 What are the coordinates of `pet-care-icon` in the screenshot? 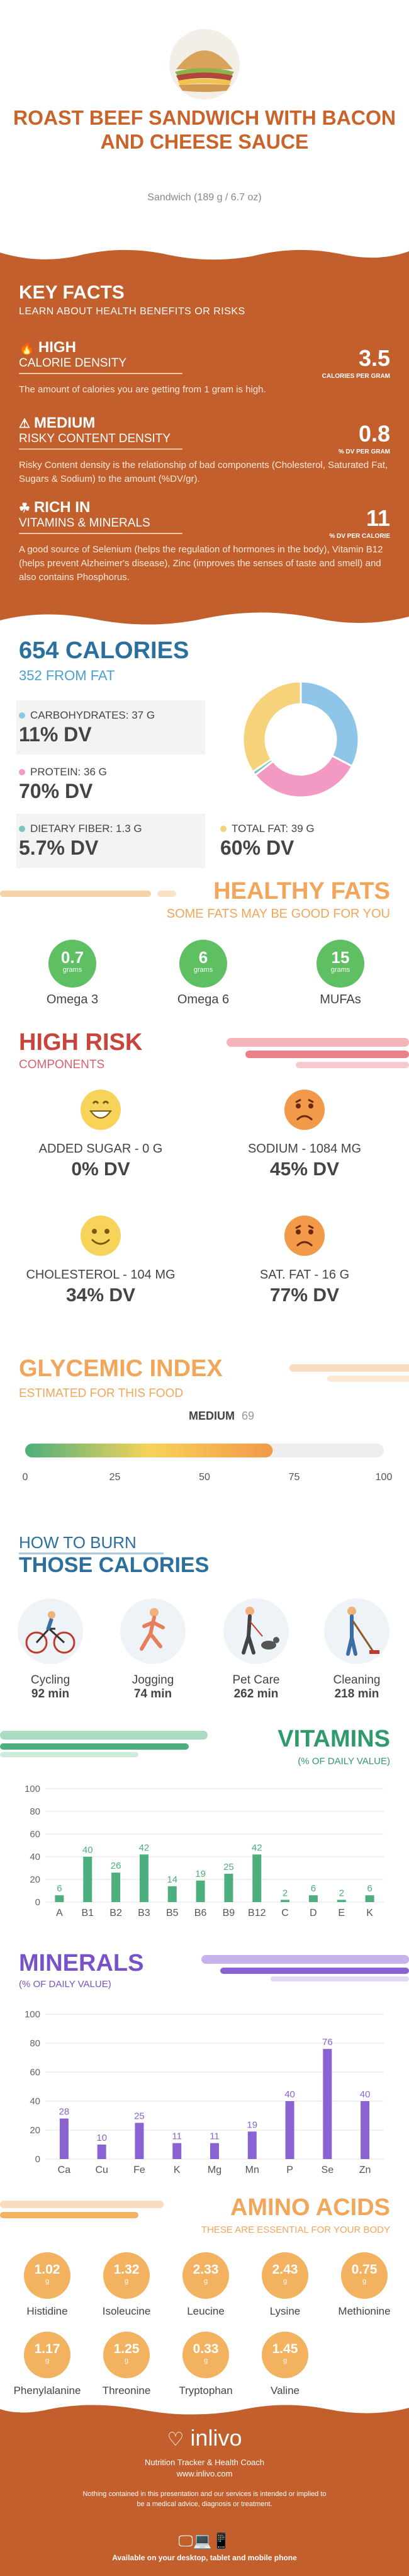 It's located at (256, 1631).